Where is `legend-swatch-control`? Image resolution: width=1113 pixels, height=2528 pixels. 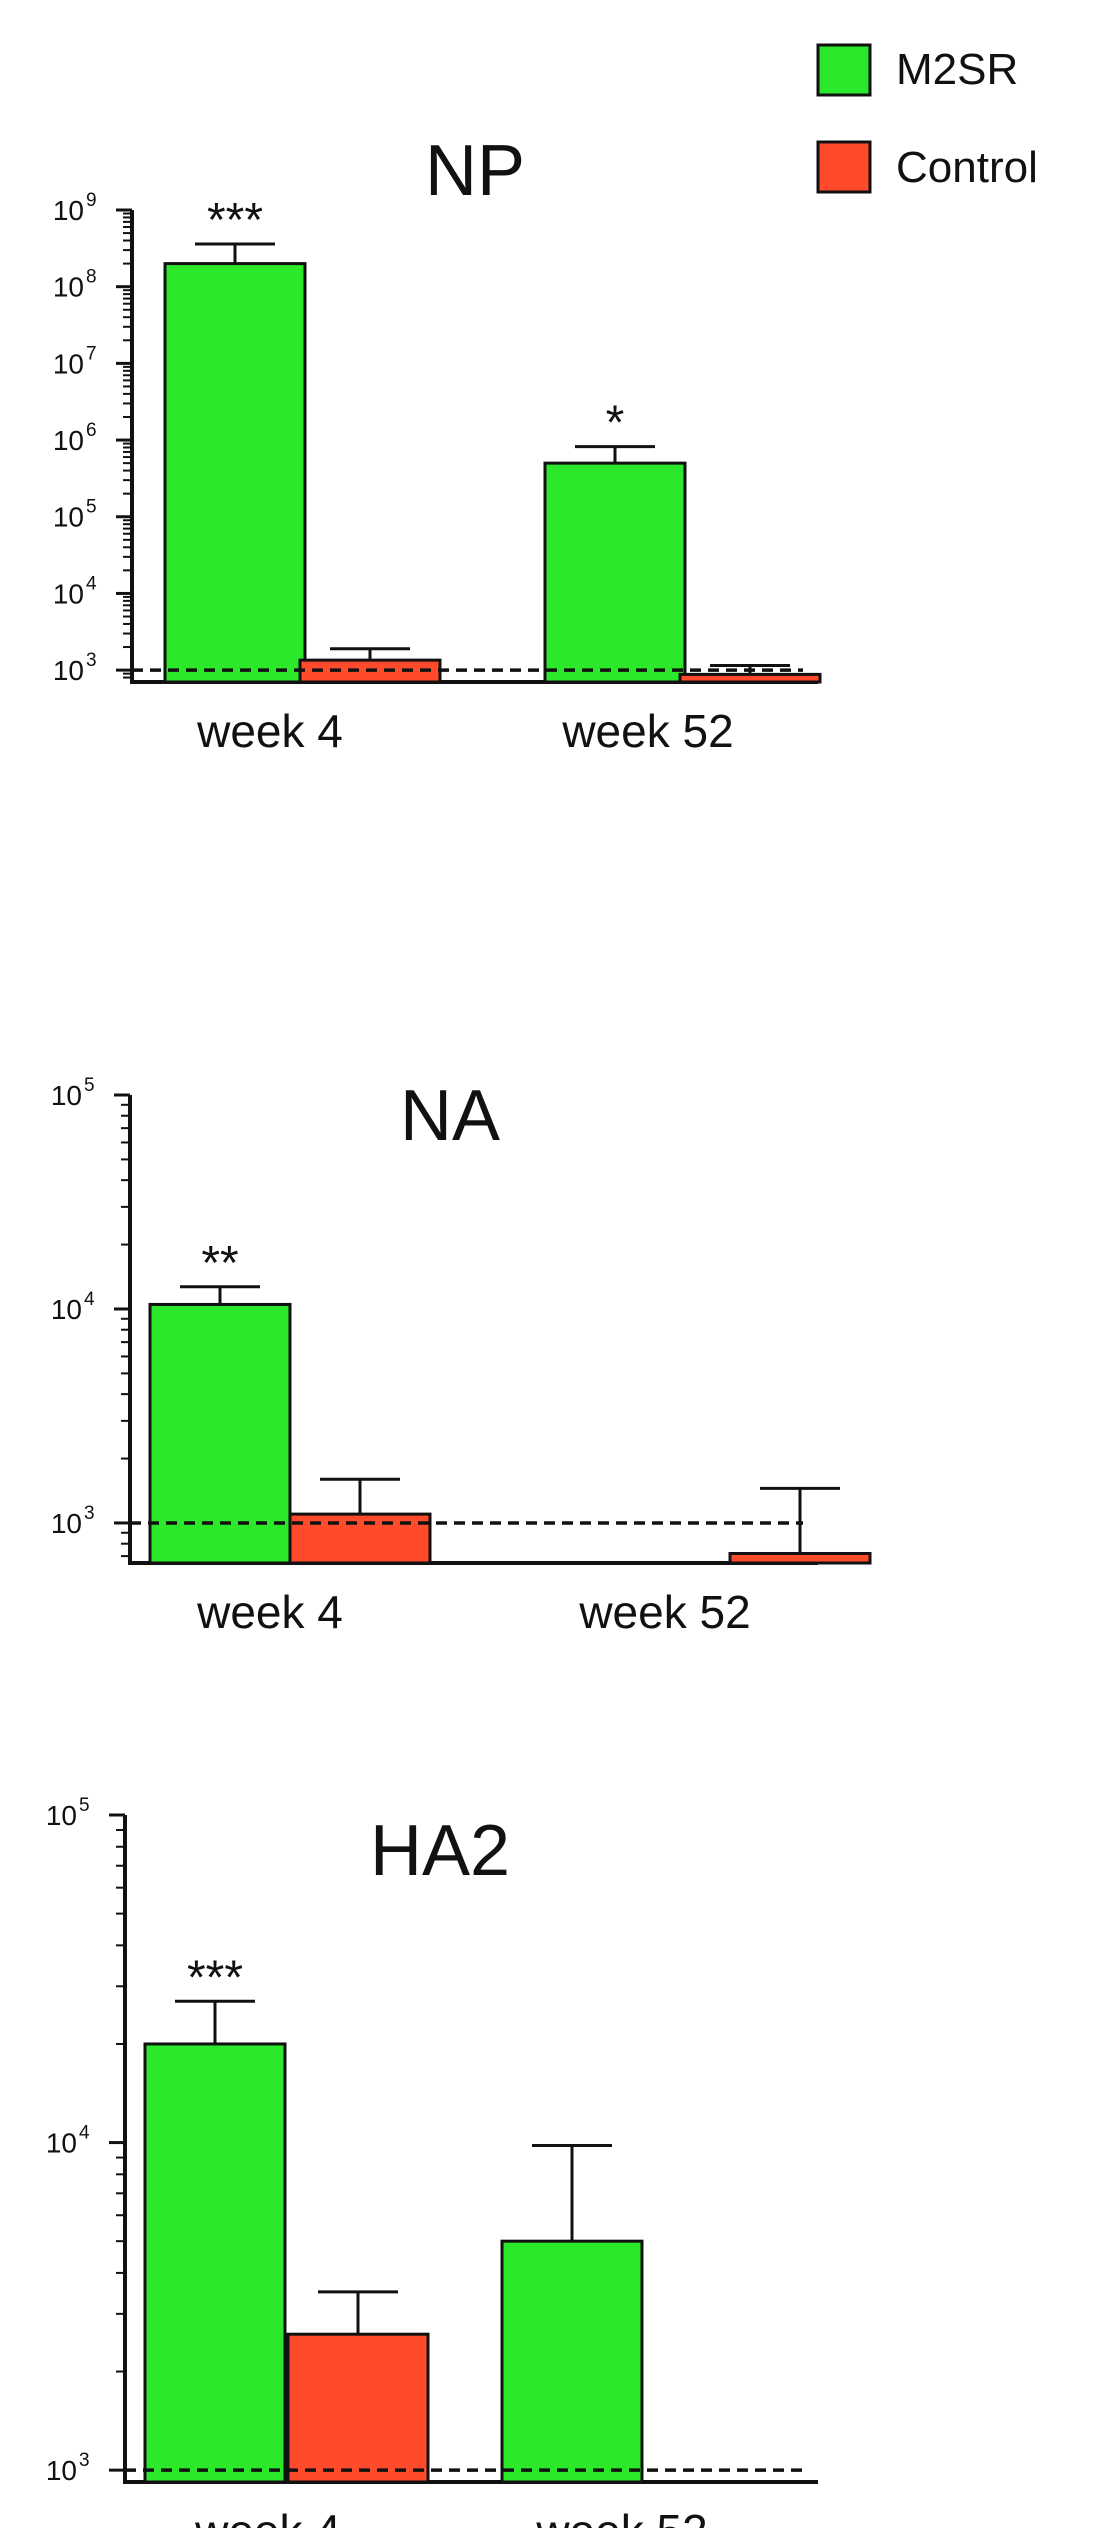
legend-swatch-control is located at coordinates (844, 167).